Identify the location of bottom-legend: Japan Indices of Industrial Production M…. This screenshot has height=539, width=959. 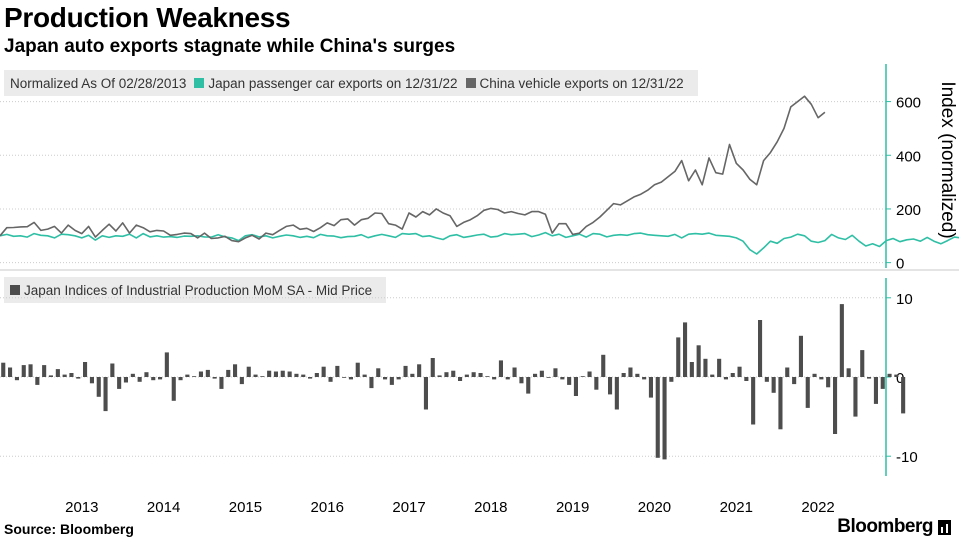
(195, 290).